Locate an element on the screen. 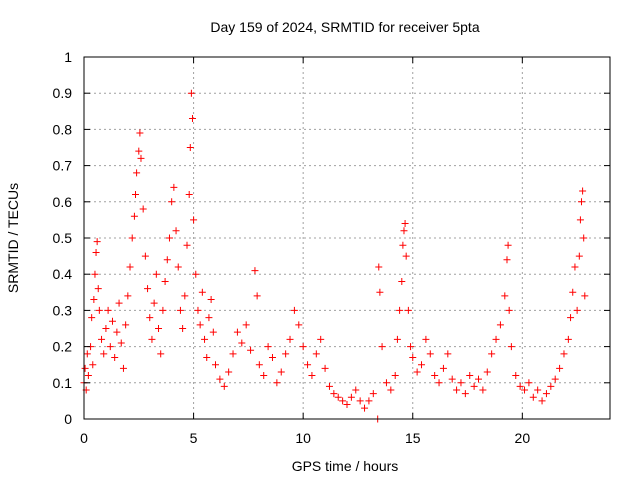  y-axis-label: SRMTID / TECUs is located at coordinates (13, 238).